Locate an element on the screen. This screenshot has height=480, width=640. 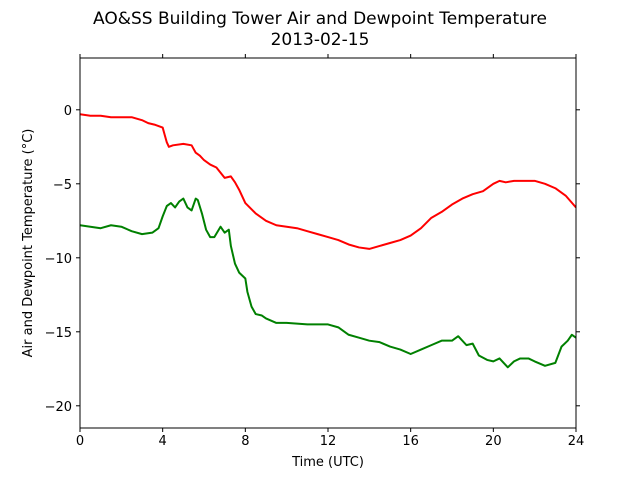
x-tick-label: 8 is located at coordinates (245, 441).